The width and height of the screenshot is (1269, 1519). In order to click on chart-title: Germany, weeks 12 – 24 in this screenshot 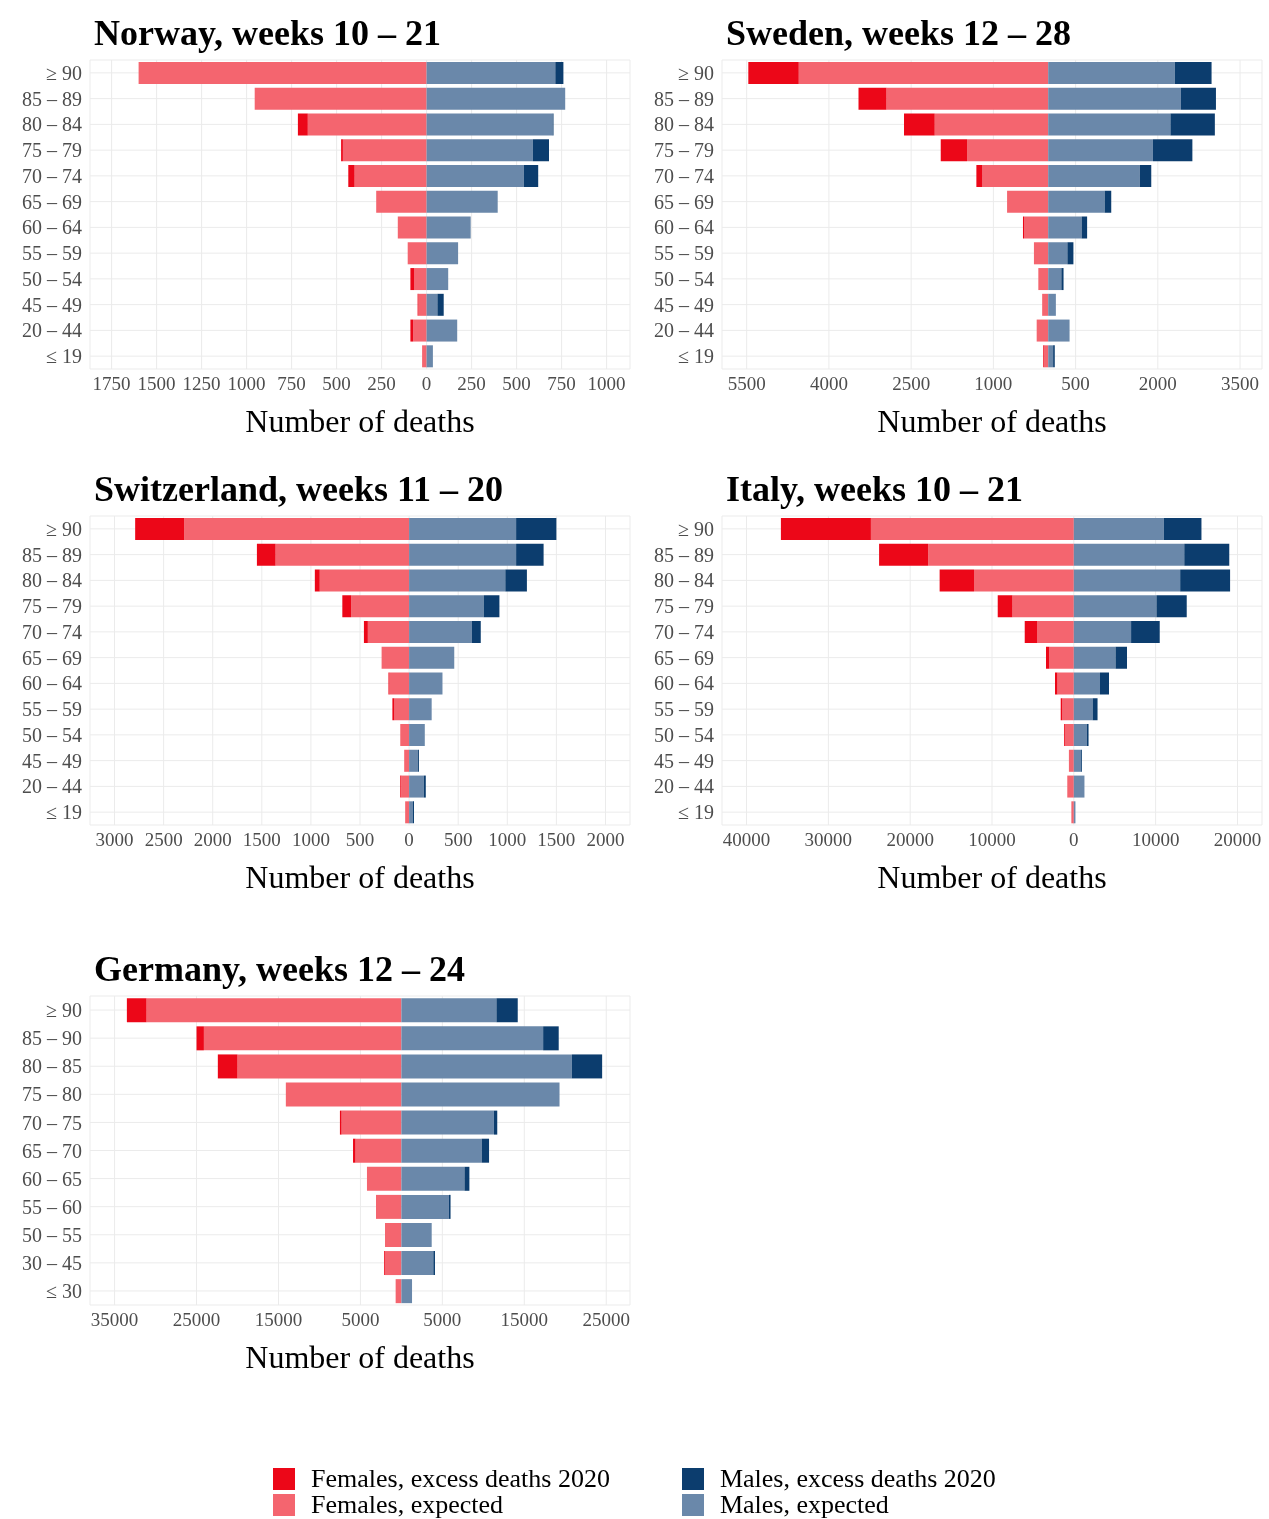, I will do `click(280, 969)`.